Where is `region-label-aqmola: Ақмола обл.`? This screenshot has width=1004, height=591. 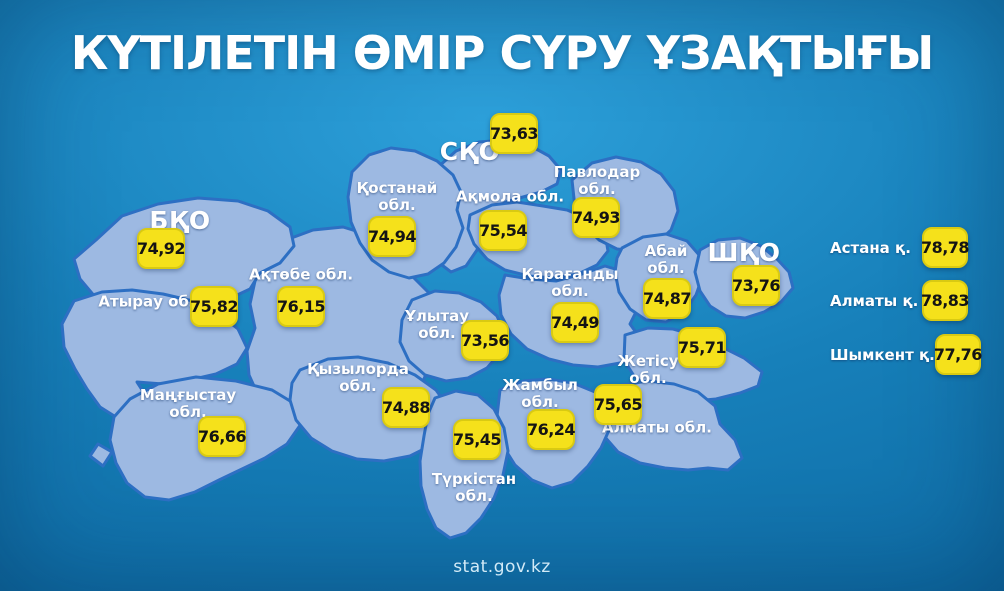 region-label-aqmola: Ақмола обл. is located at coordinates (510, 196).